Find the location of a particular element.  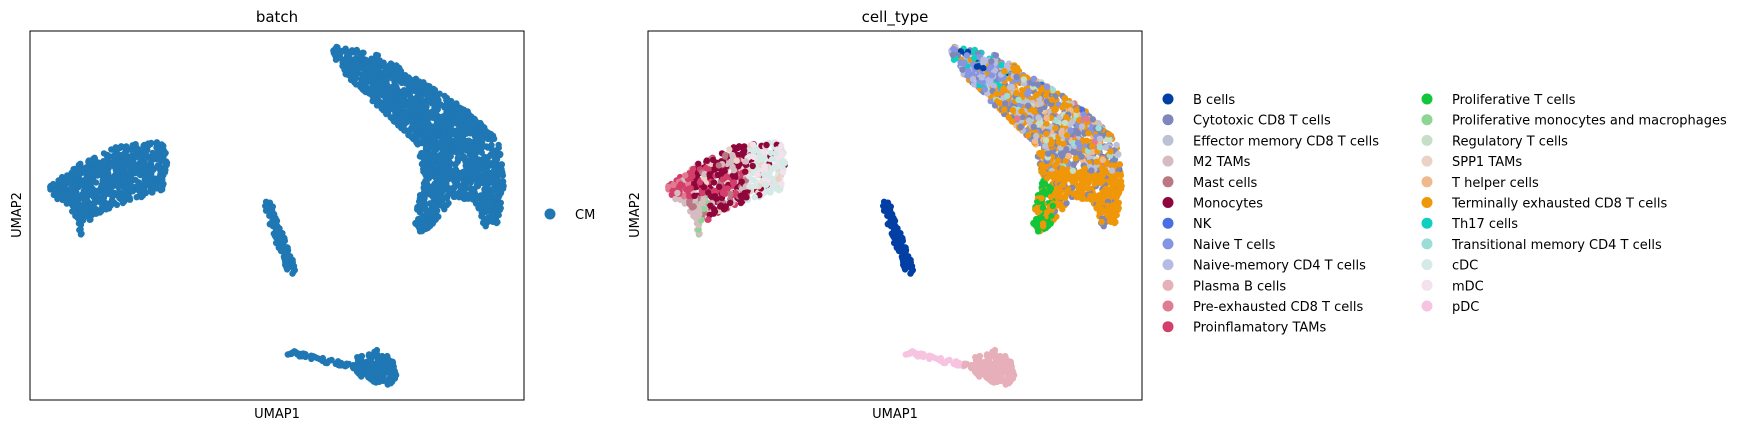

cell-type-point-pdc is located at coordinates (945, 363).